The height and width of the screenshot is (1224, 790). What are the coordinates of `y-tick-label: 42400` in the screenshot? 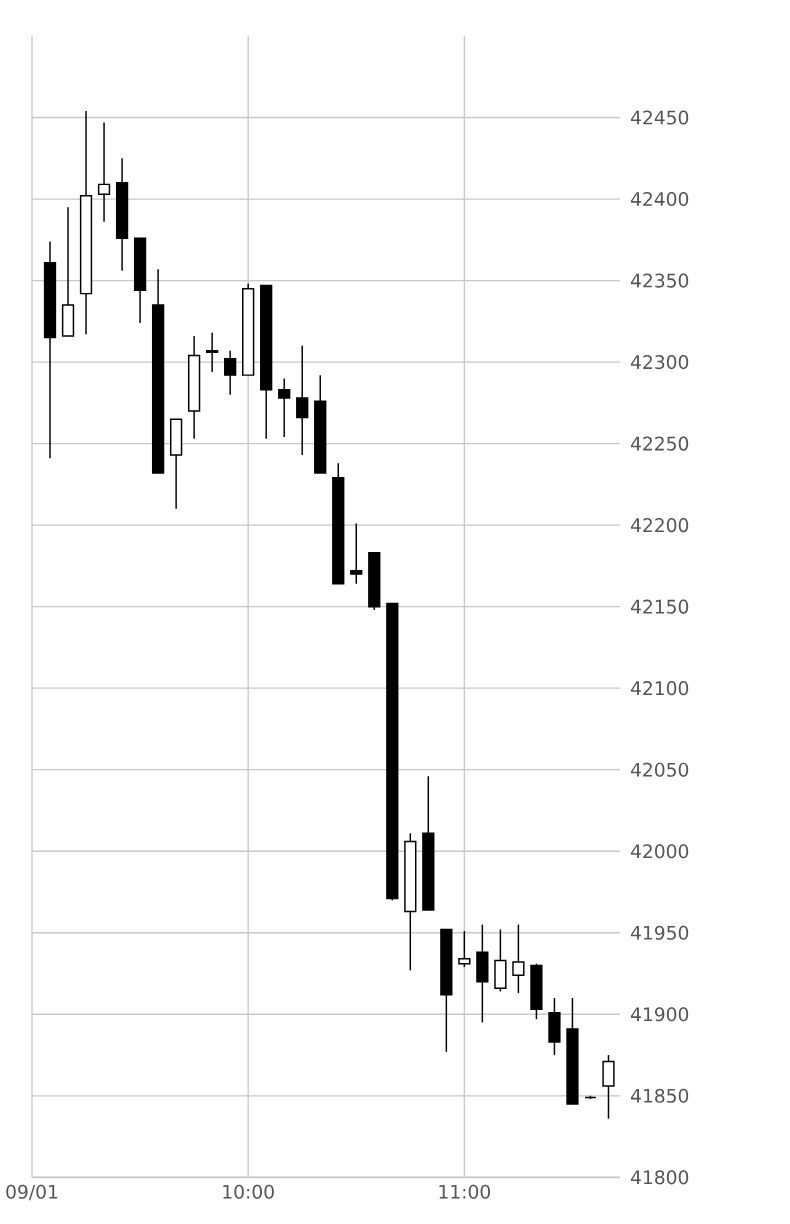 It's located at (659, 199).